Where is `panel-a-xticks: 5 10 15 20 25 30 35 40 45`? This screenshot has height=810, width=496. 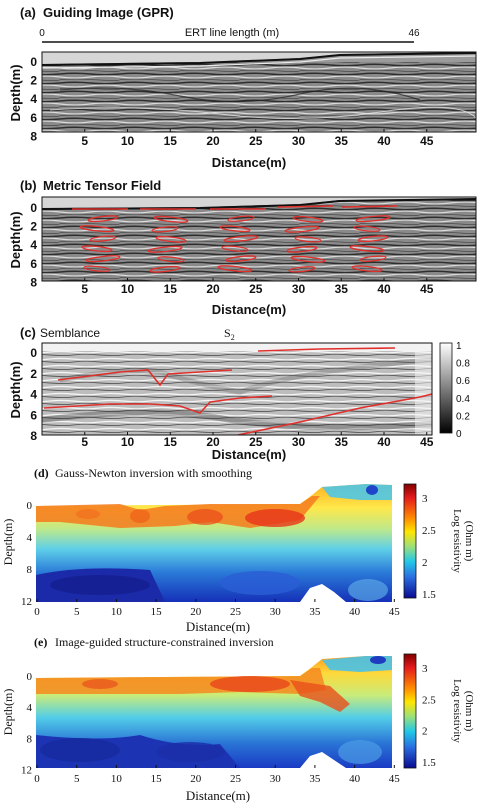 panel-a-xticks: 5 10 15 20 25 30 35 40 45 is located at coordinates (257, 138).